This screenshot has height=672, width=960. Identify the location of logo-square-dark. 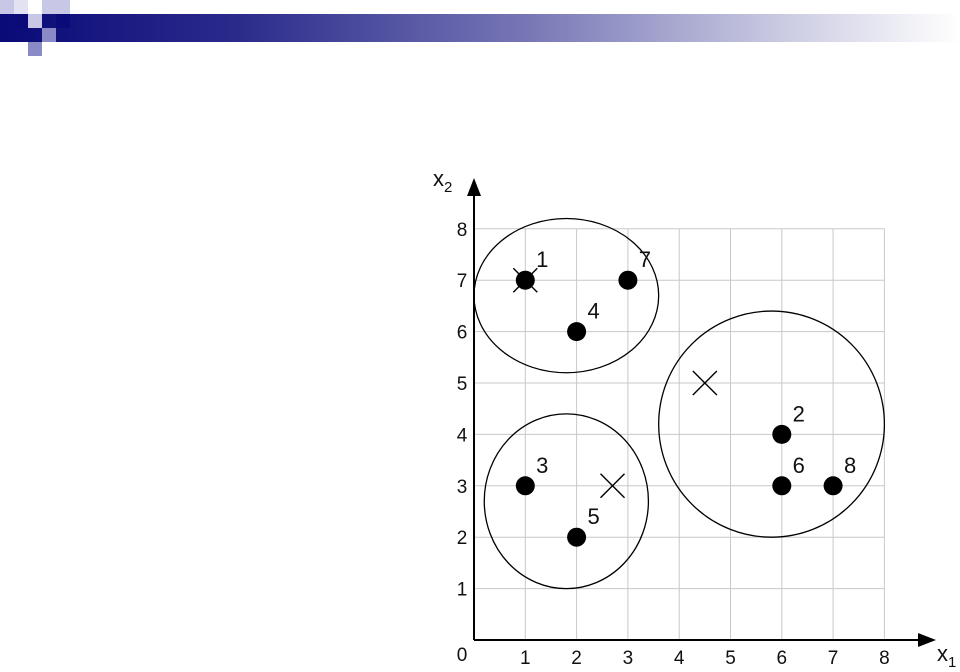
(21, 21).